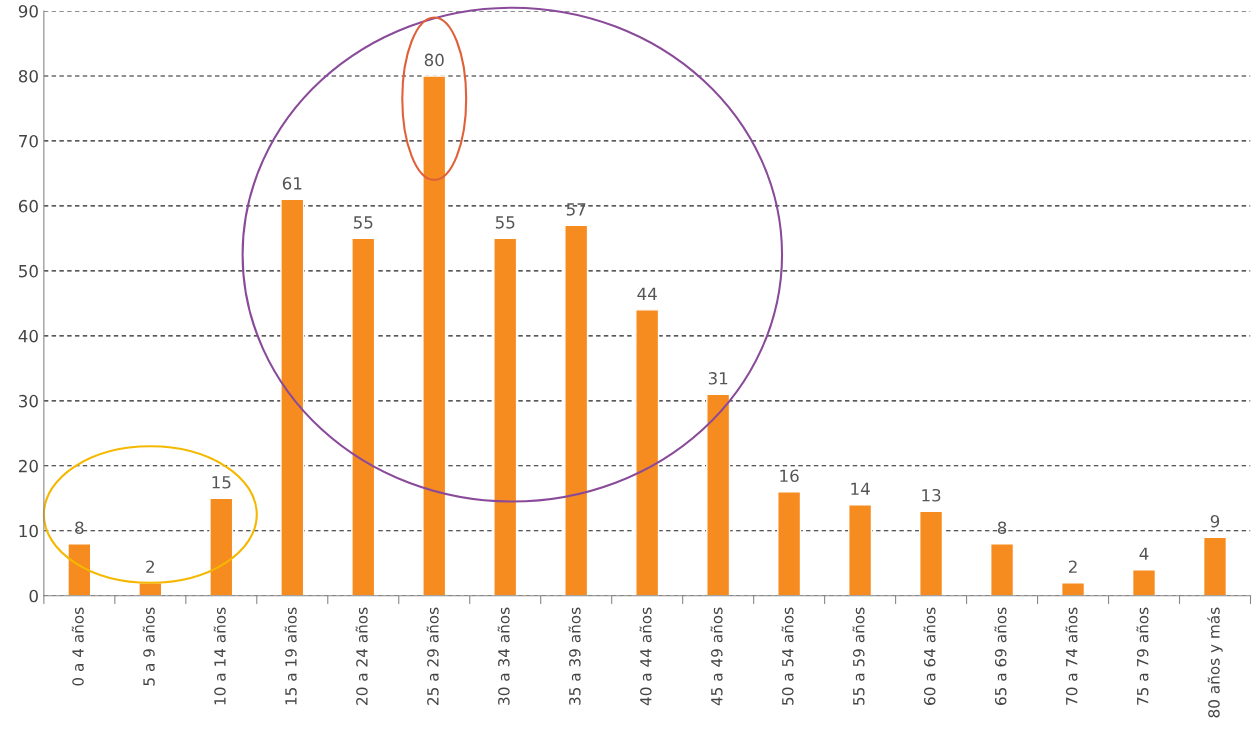  Describe the element at coordinates (858, 656) in the screenshot. I see `x-tick-label: 55 a 59 años` at that location.